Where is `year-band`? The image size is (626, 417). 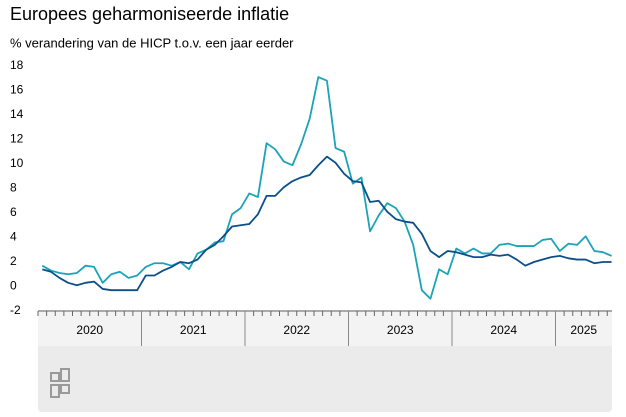
year-band is located at coordinates (325, 329).